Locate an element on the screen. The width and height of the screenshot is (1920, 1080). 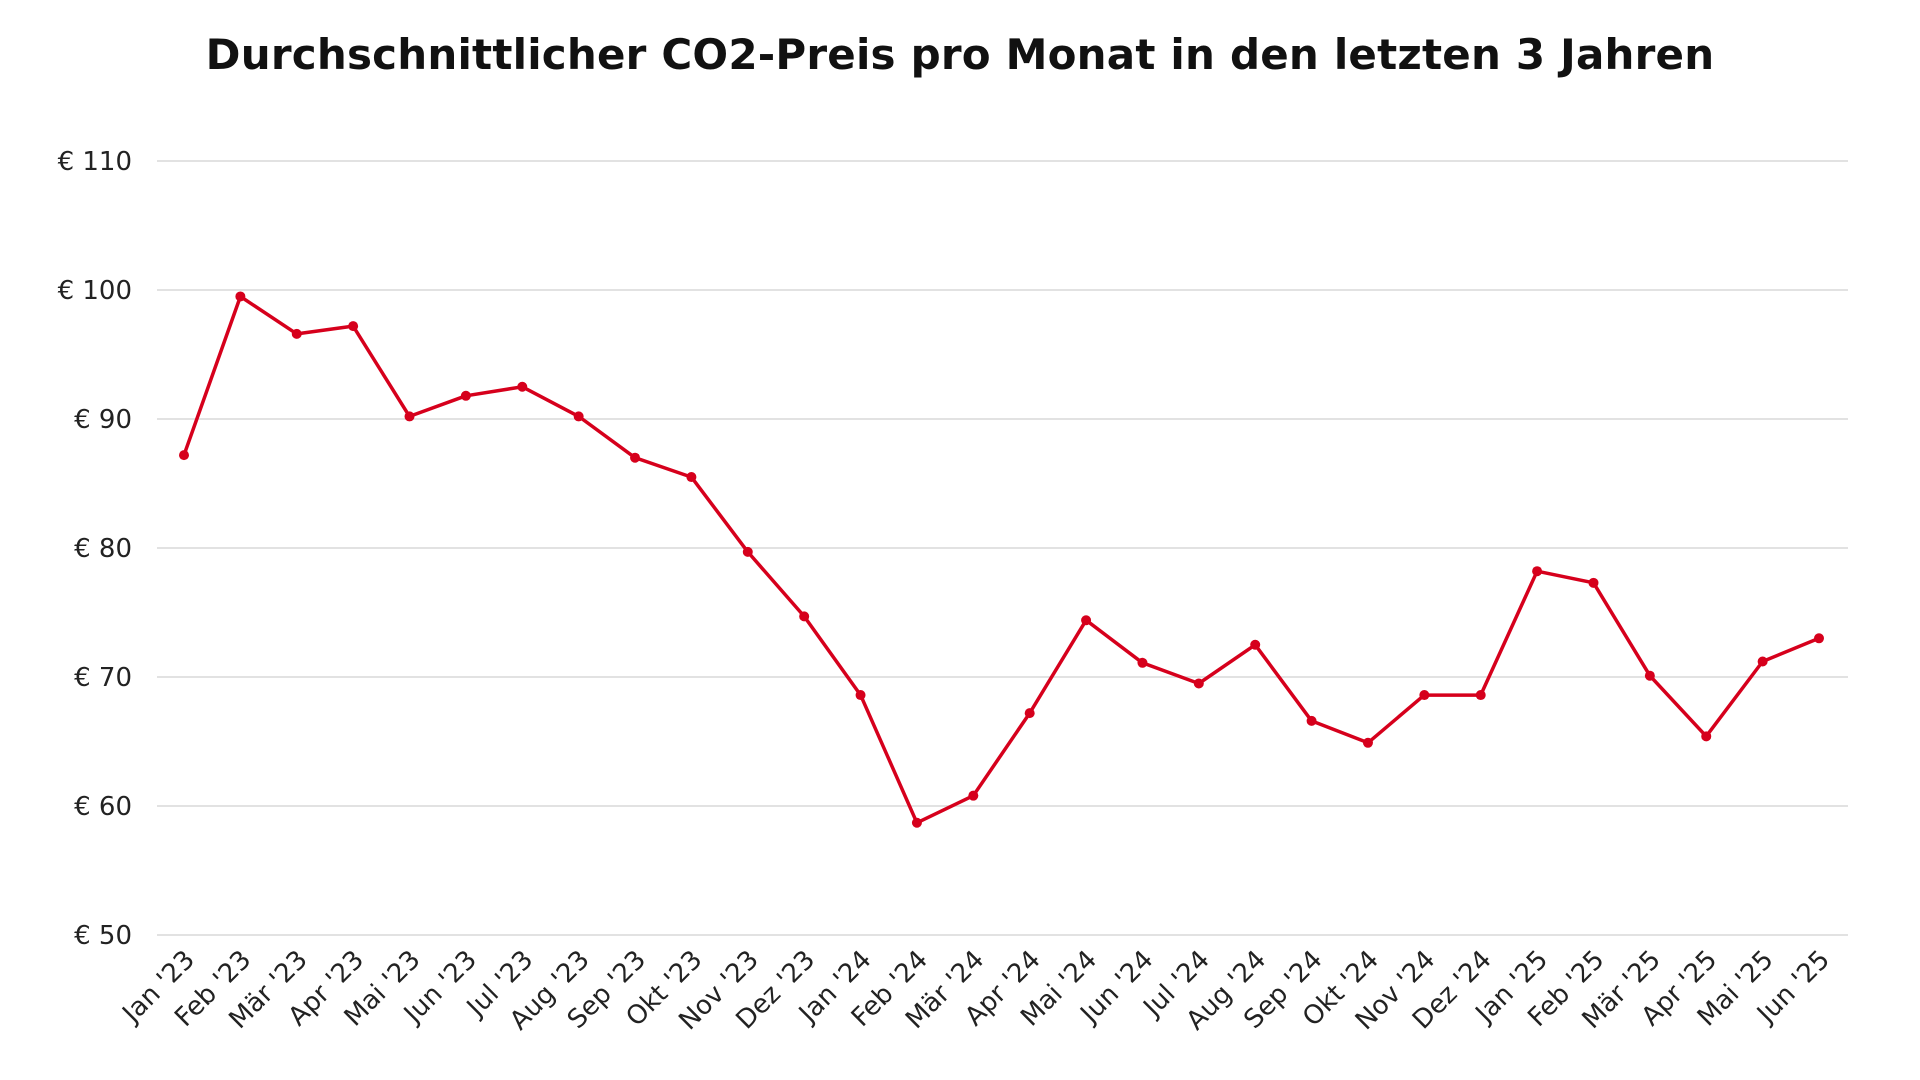
y-tick-label: € 100 is located at coordinates (95, 291).